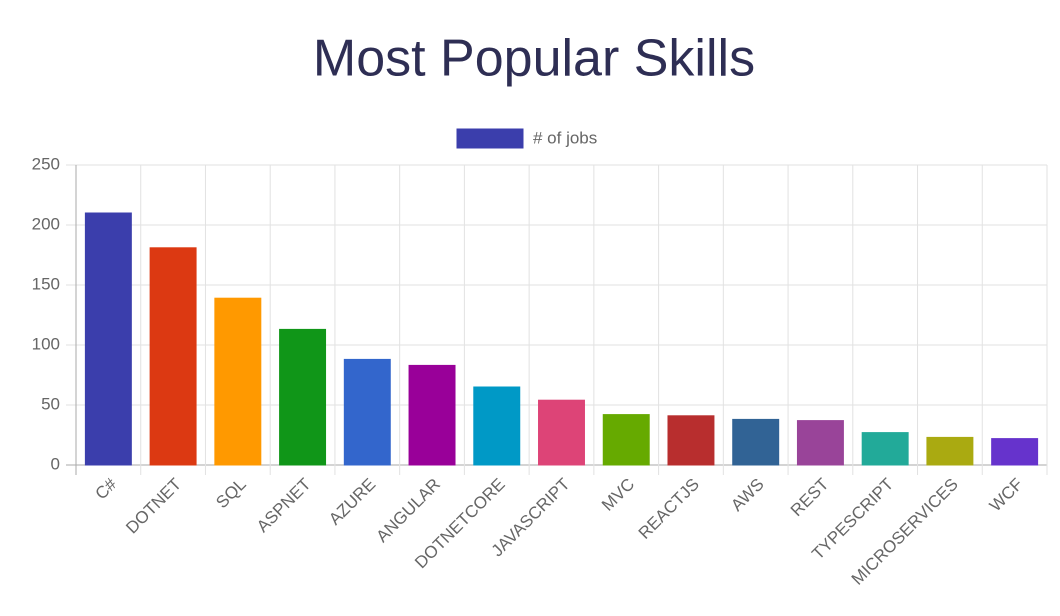 The width and height of the screenshot is (1060, 616). What do you see at coordinates (747, 495) in the screenshot?
I see `x-tick-label: AWS` at bounding box center [747, 495].